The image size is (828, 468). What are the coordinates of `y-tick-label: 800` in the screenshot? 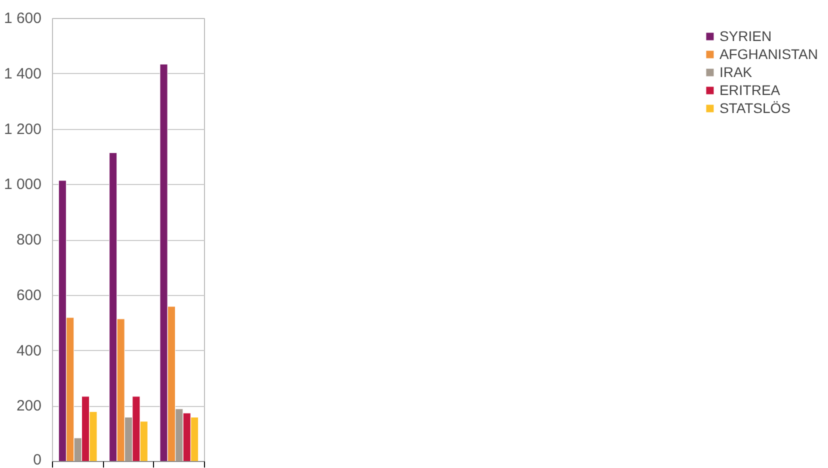 It's located at (29, 240).